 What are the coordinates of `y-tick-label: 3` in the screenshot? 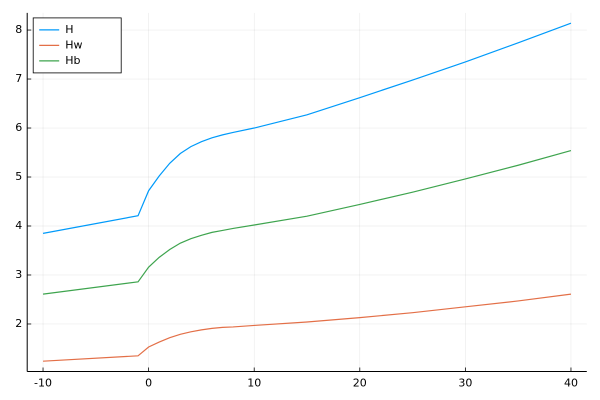 It's located at (18, 274).